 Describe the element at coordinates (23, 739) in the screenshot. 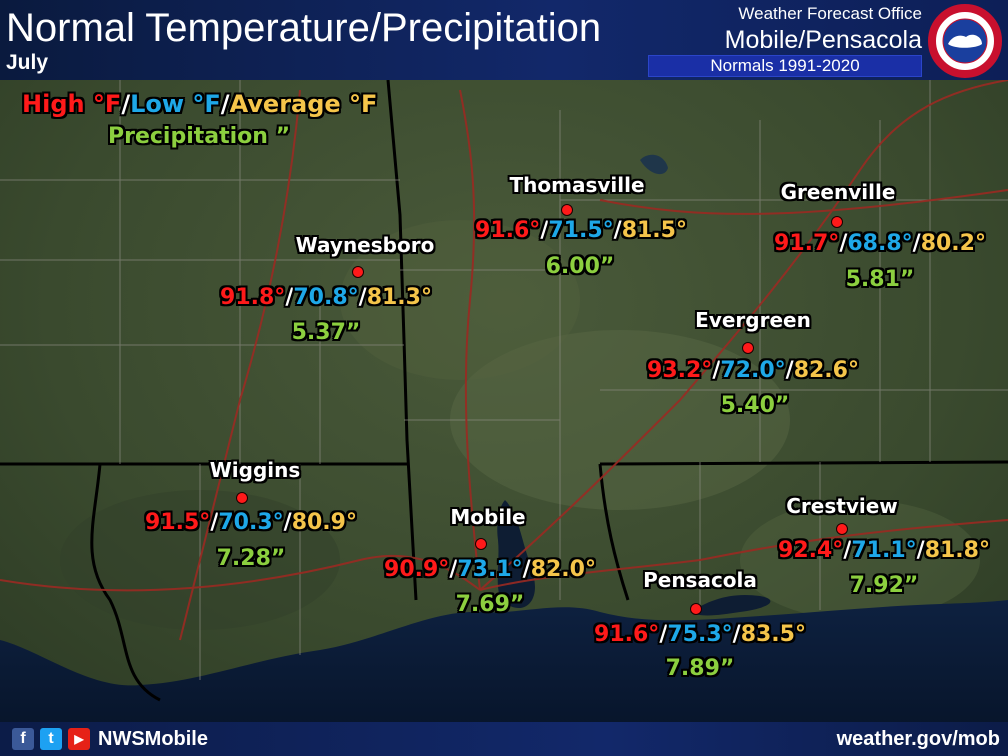

I see `facebook-icon: f` at that location.